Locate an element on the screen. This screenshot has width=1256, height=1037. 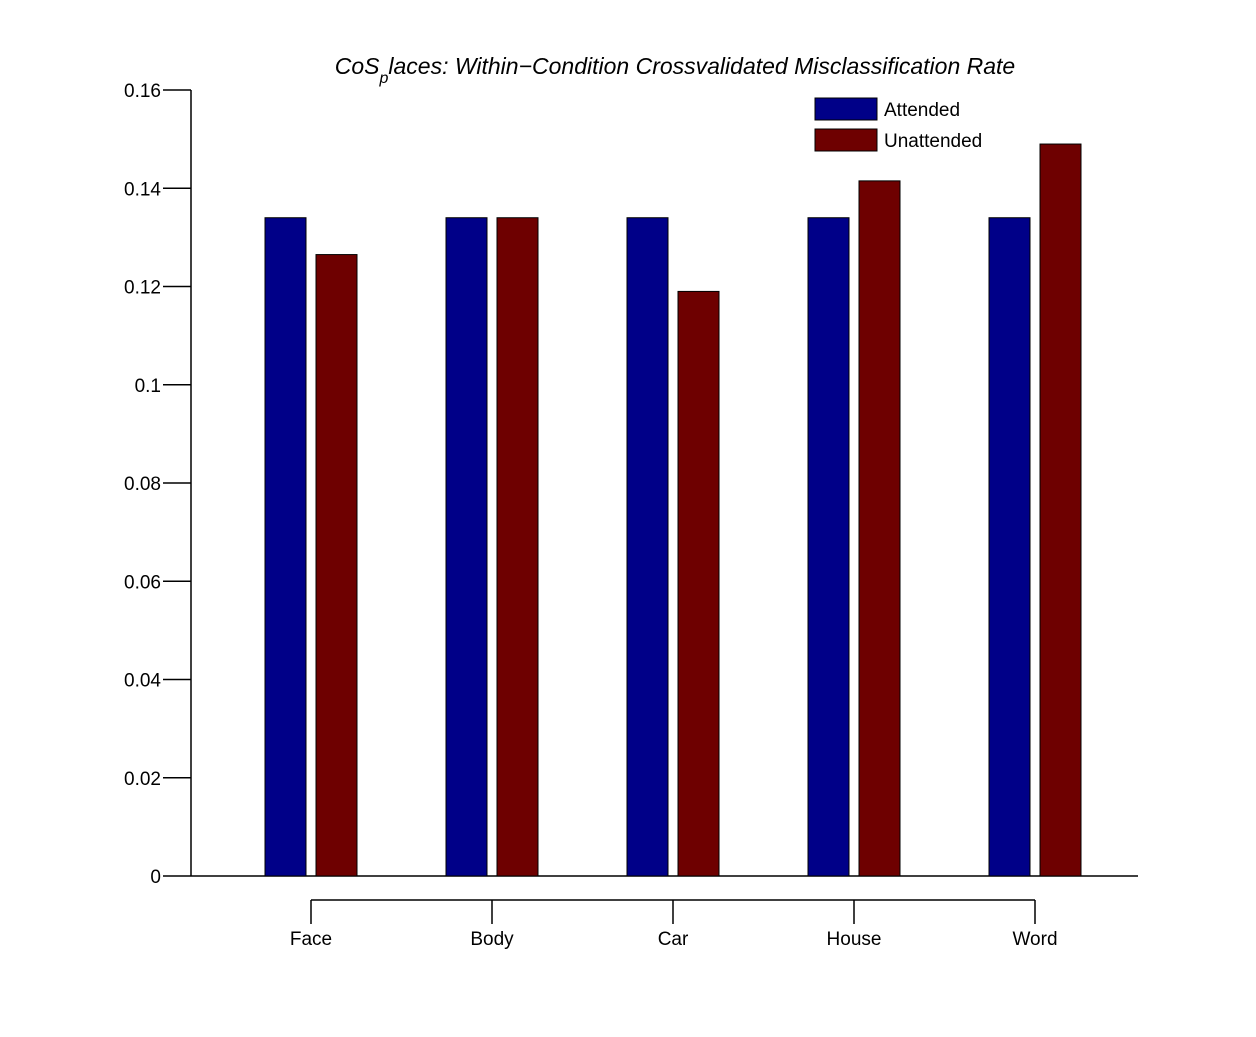
x-tick-label: Body is located at coordinates (492, 939).